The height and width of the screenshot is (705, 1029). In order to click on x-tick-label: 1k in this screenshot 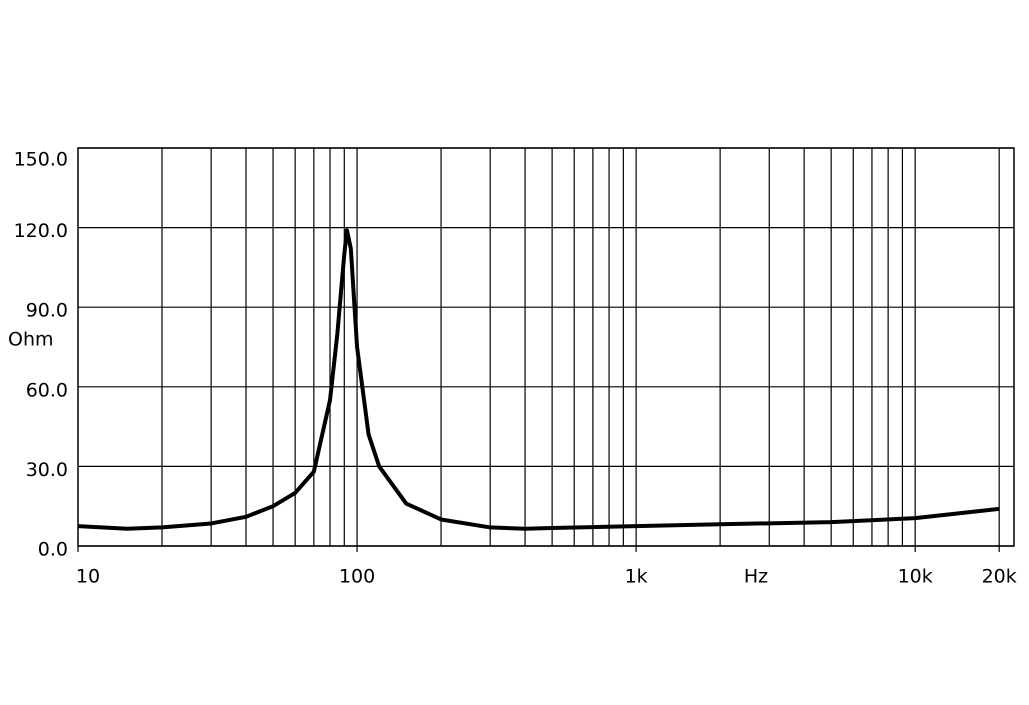, I will do `click(636, 577)`.